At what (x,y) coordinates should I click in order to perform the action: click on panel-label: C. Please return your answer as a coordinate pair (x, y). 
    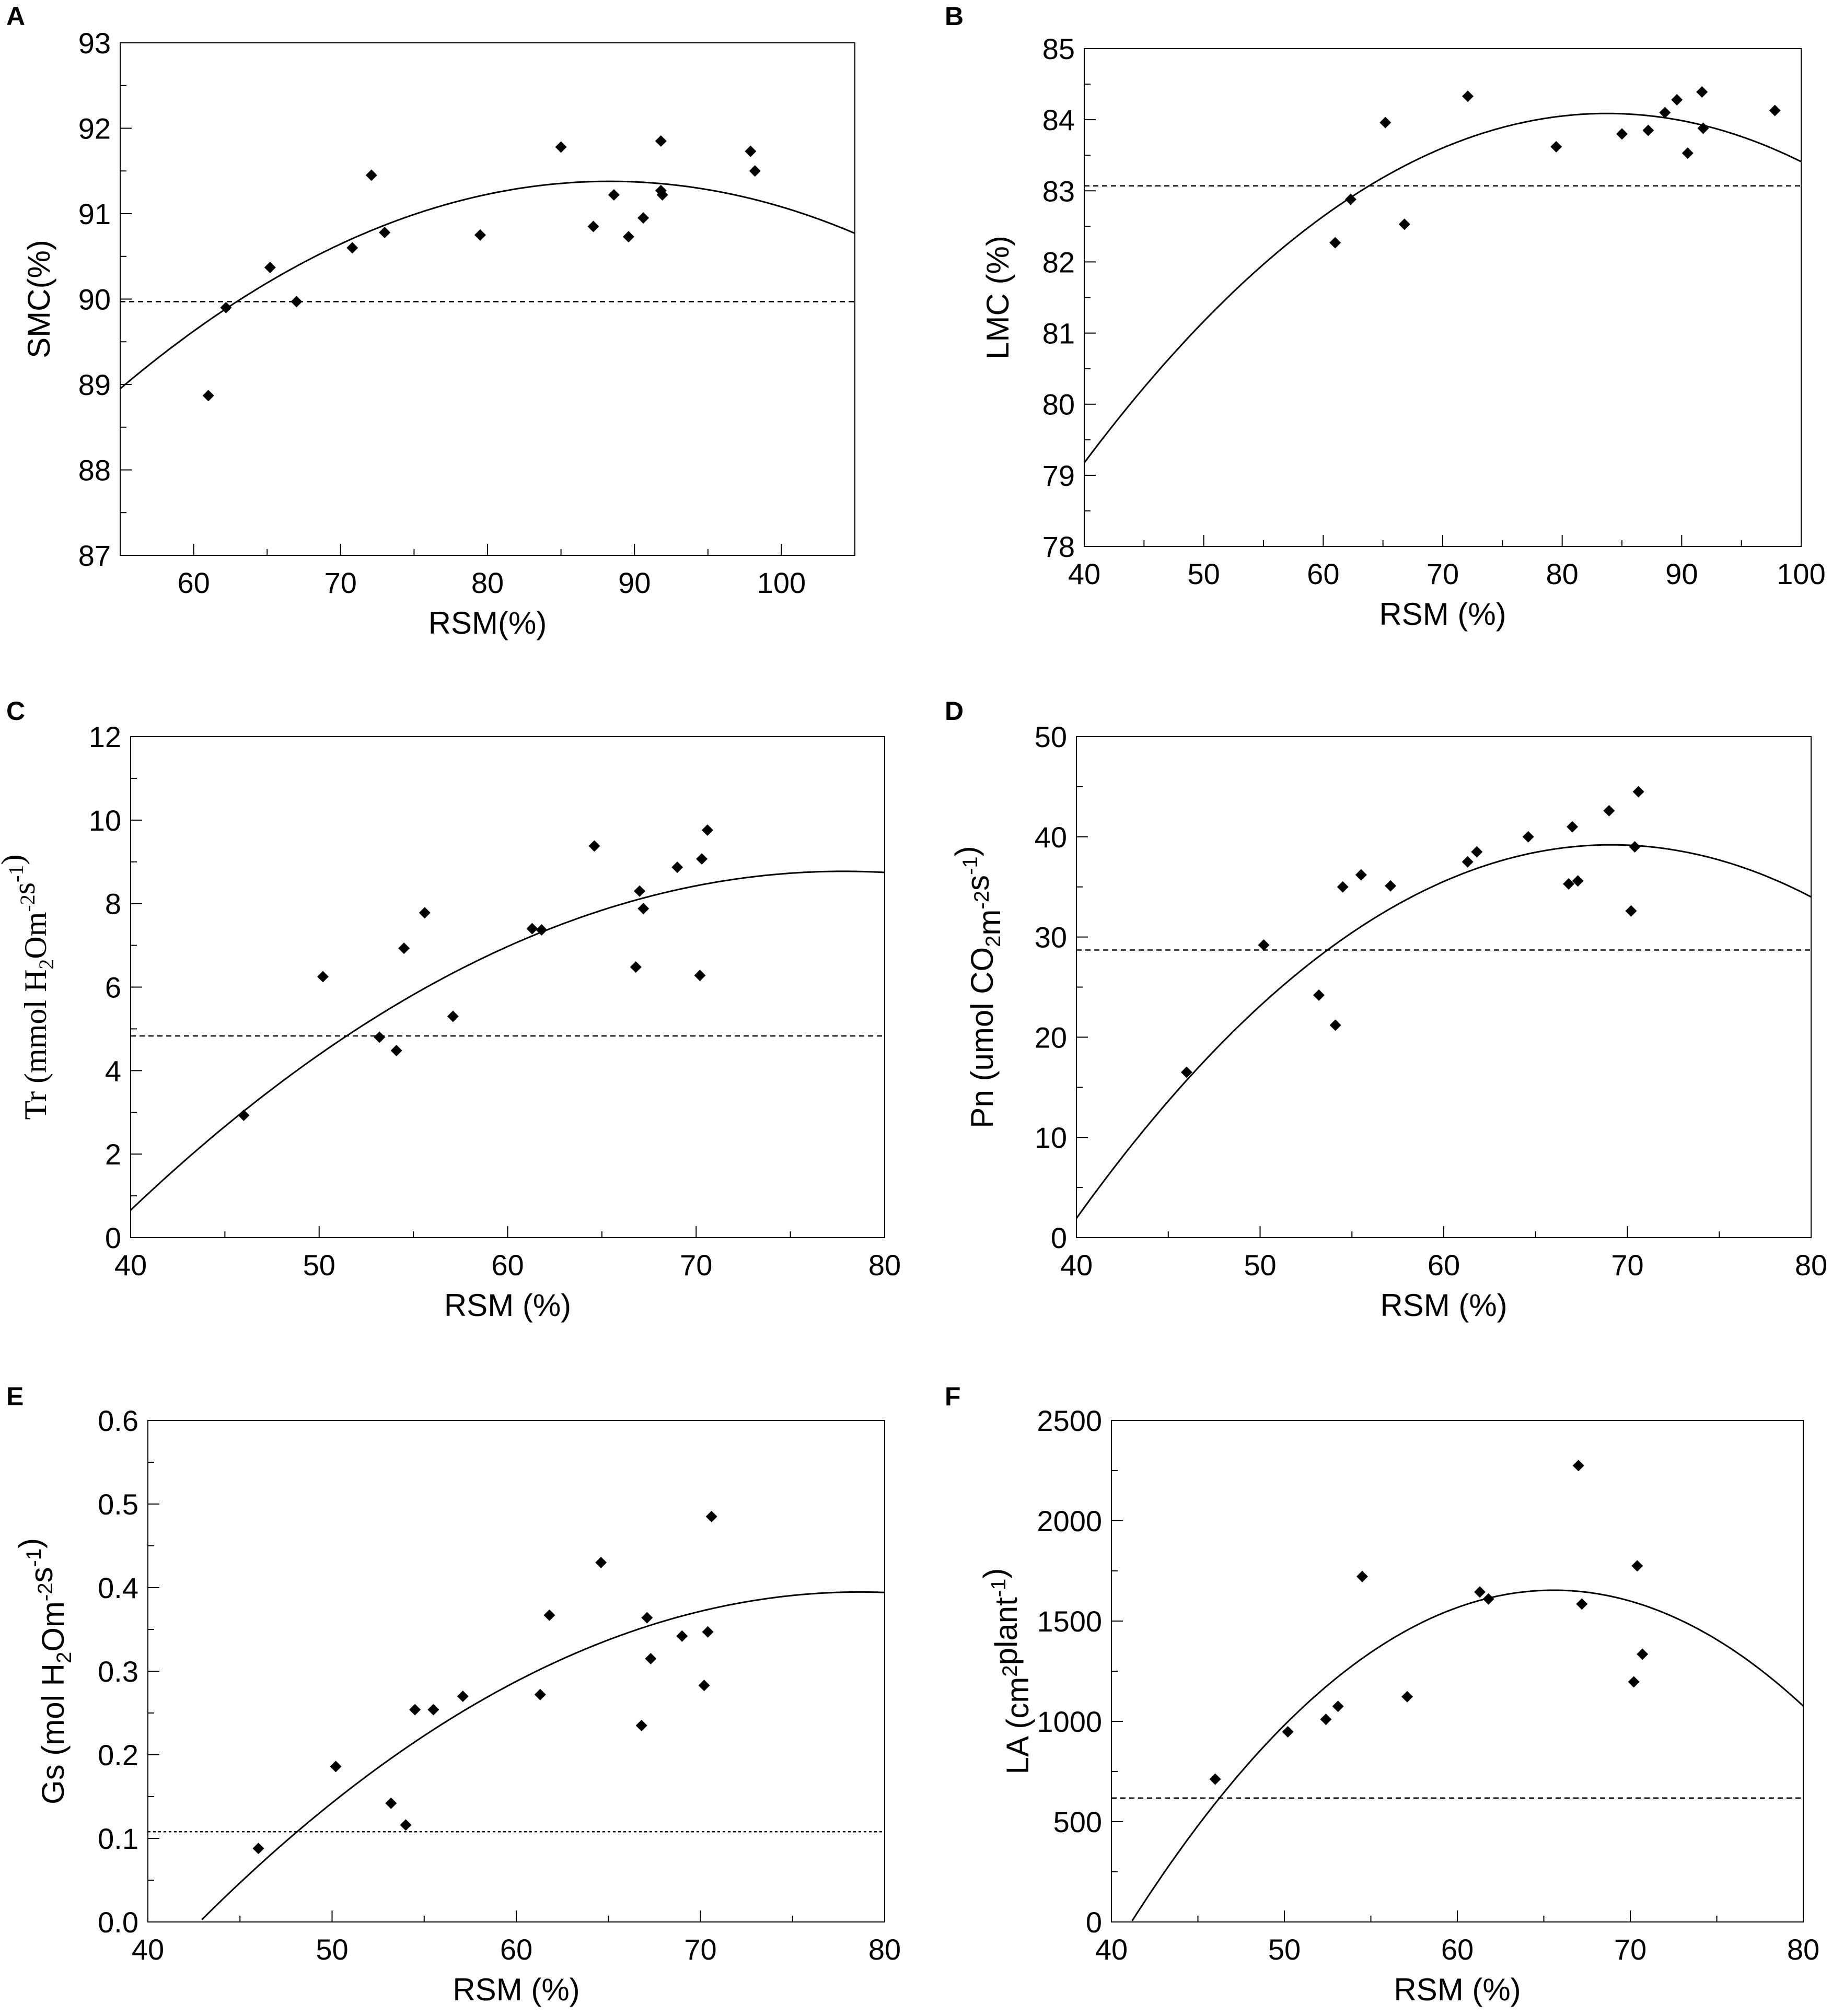
    Looking at the image, I should click on (15, 711).